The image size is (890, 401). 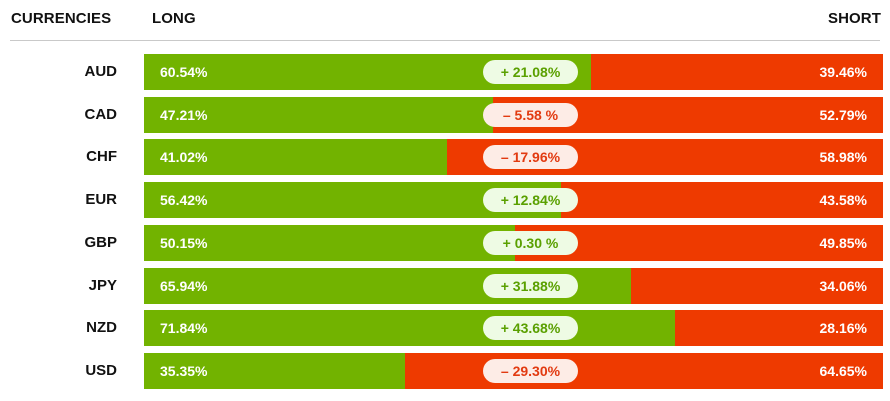 What do you see at coordinates (843, 115) in the screenshot?
I see `short-value: 52.79%` at bounding box center [843, 115].